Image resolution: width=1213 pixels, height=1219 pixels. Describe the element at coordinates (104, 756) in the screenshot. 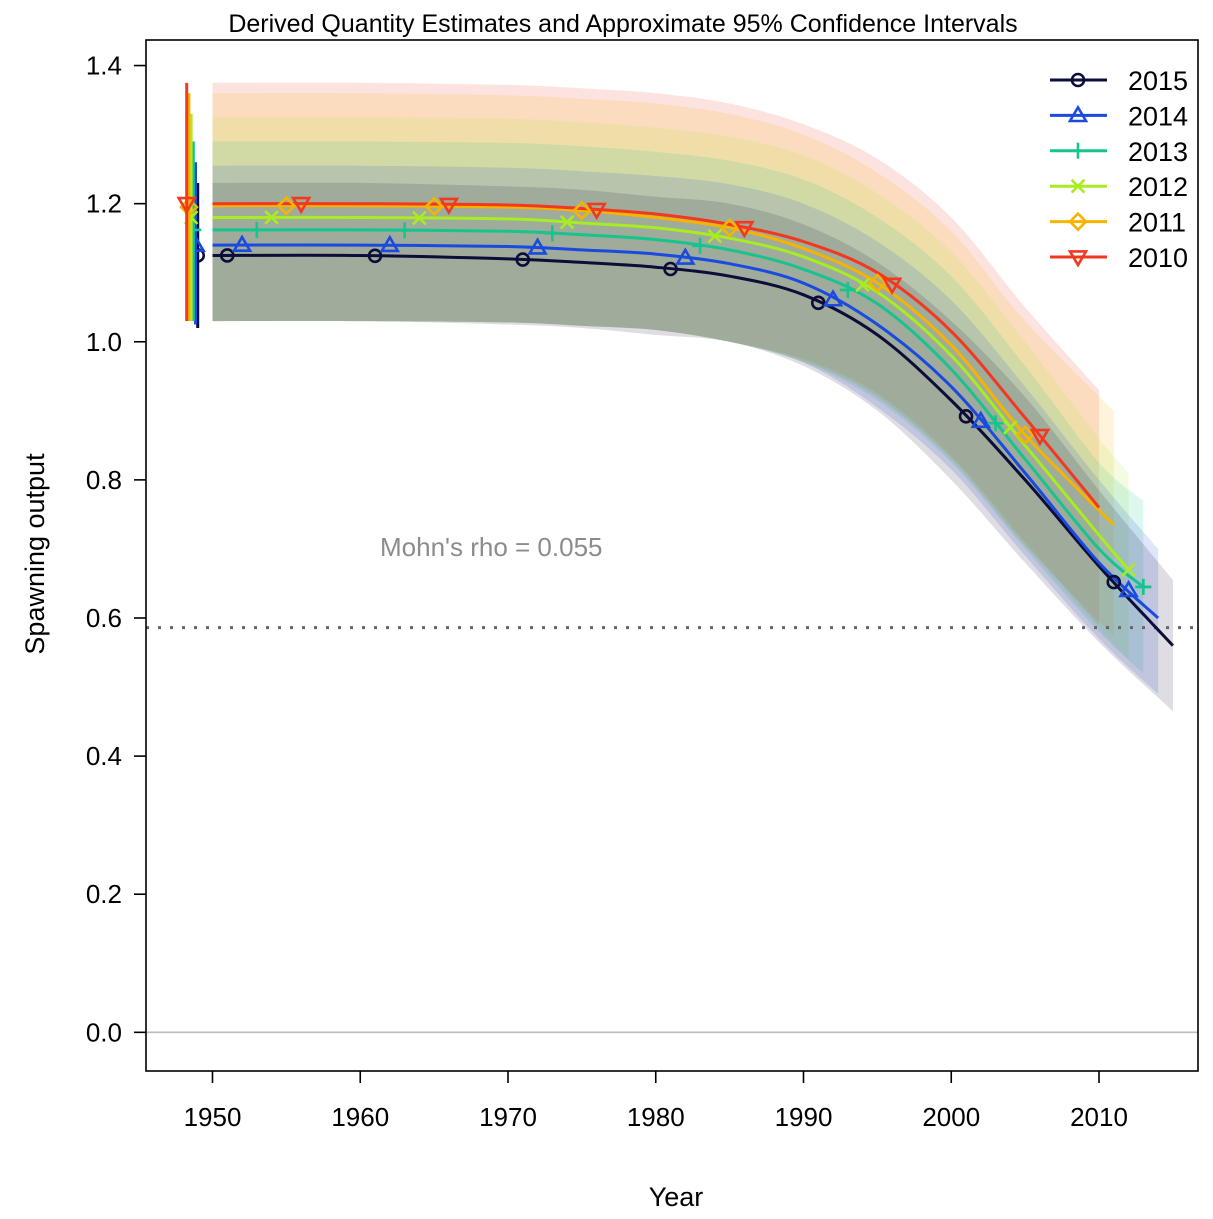

I see `y-tick-label: 0.4` at that location.